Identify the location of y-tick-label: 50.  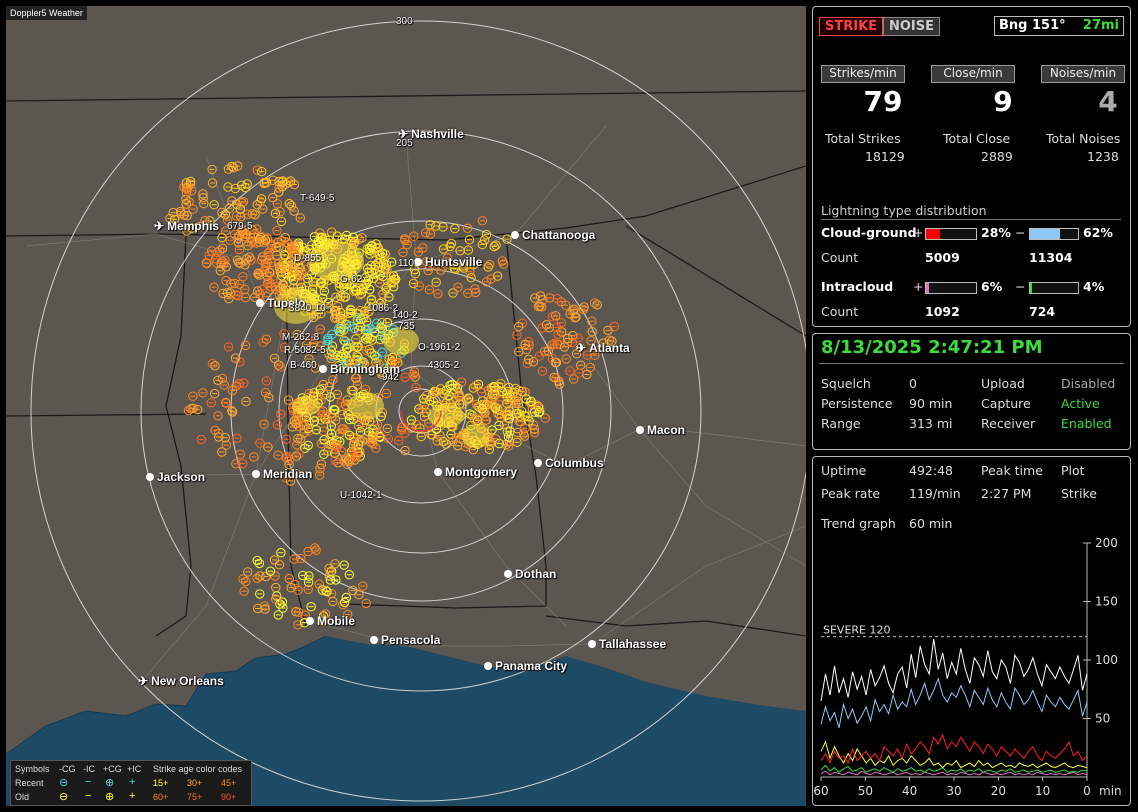
(1102, 719).